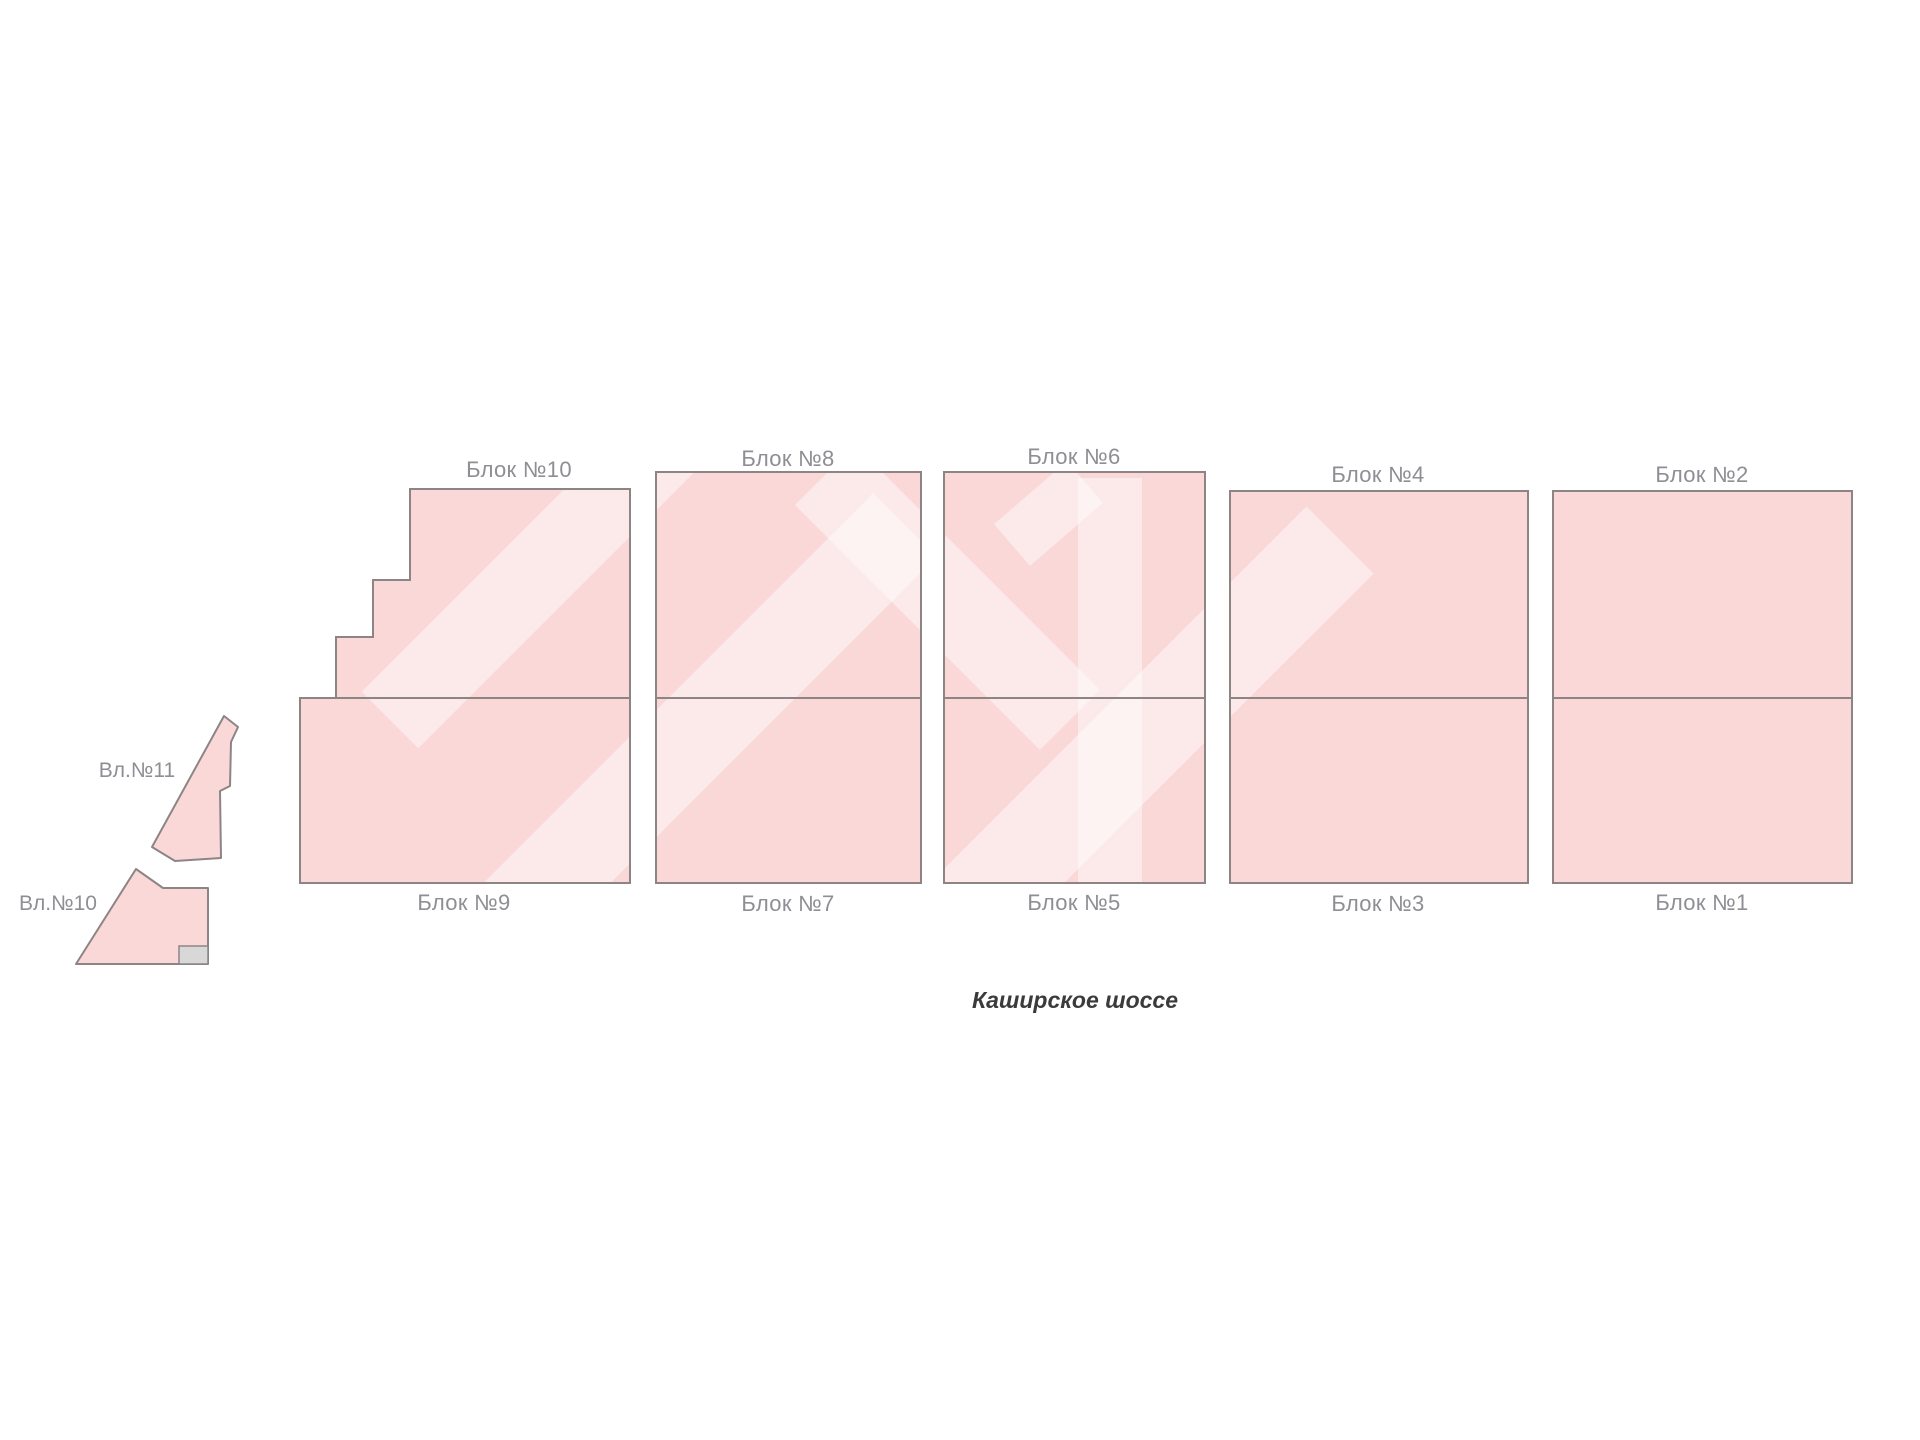 The image size is (1920, 1440). What do you see at coordinates (195, 788) in the screenshot?
I see `plot-vl11-shape` at bounding box center [195, 788].